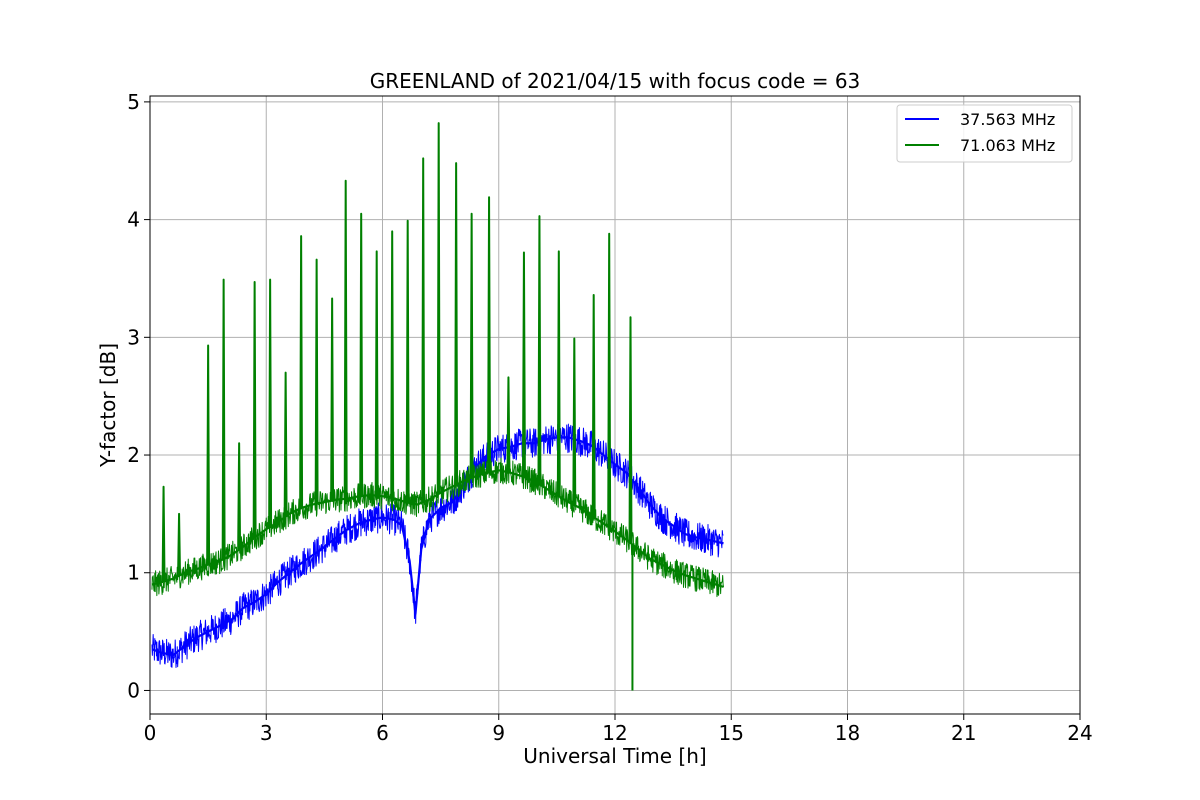  I want to click on y-axis-ticks: 0 1 2 3 4 5, so click(138, 396).